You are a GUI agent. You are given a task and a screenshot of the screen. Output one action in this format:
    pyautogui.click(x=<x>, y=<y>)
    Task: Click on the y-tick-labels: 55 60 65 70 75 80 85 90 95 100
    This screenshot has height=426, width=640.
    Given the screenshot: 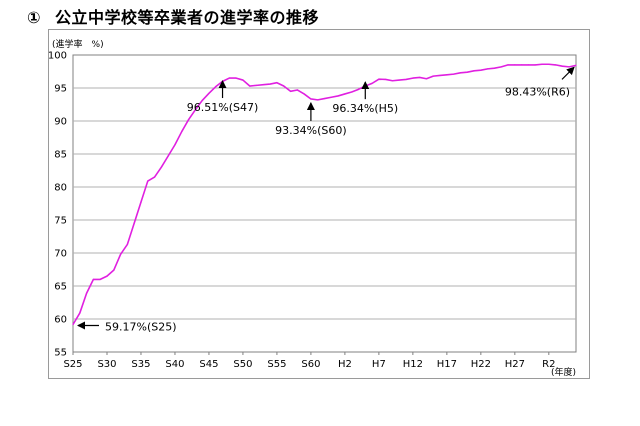 What is the action you would take?
    pyautogui.click(x=57, y=205)
    